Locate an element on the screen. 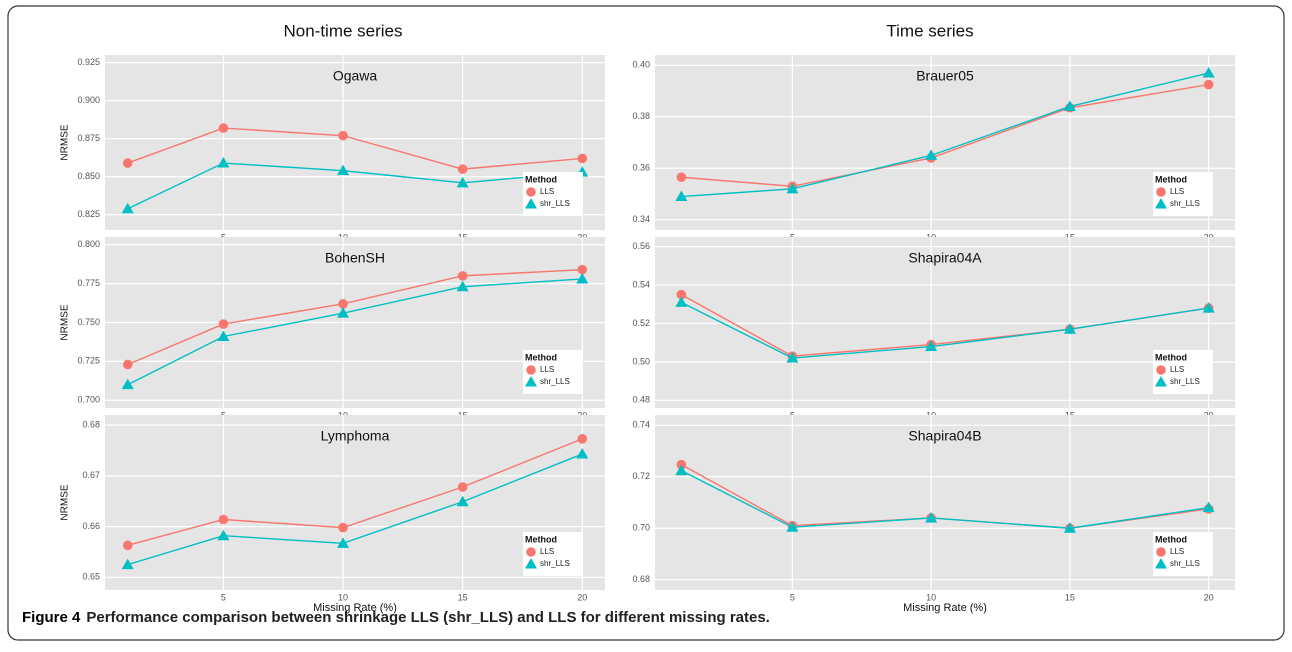 The height and width of the screenshot is (652, 1292). x-tick-label: 10 is located at coordinates (343, 597).